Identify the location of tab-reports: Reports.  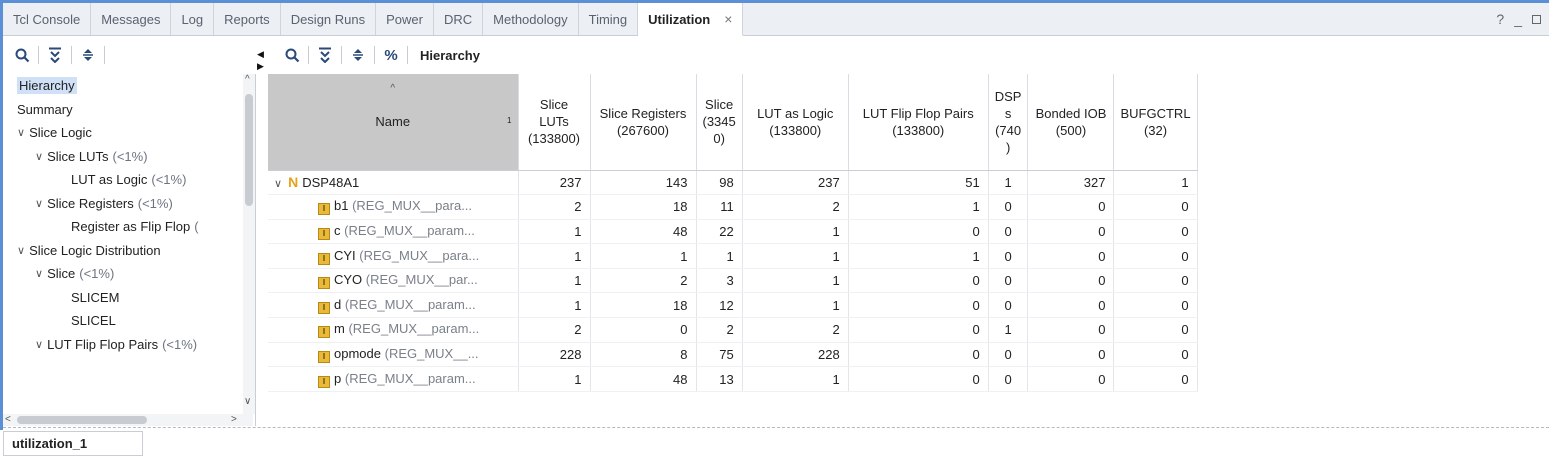
(247, 19).